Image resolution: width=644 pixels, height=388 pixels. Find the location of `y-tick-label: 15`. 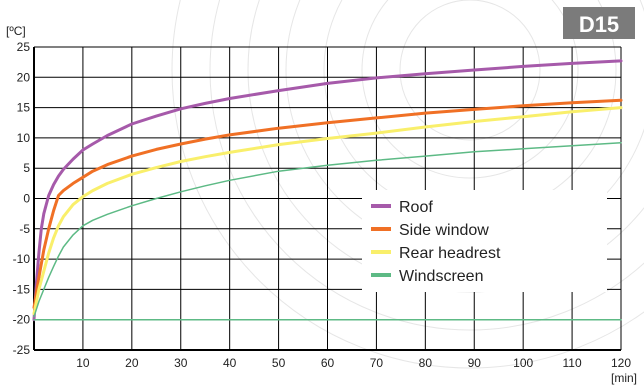

y-tick-label: 15 is located at coordinates (24, 108).